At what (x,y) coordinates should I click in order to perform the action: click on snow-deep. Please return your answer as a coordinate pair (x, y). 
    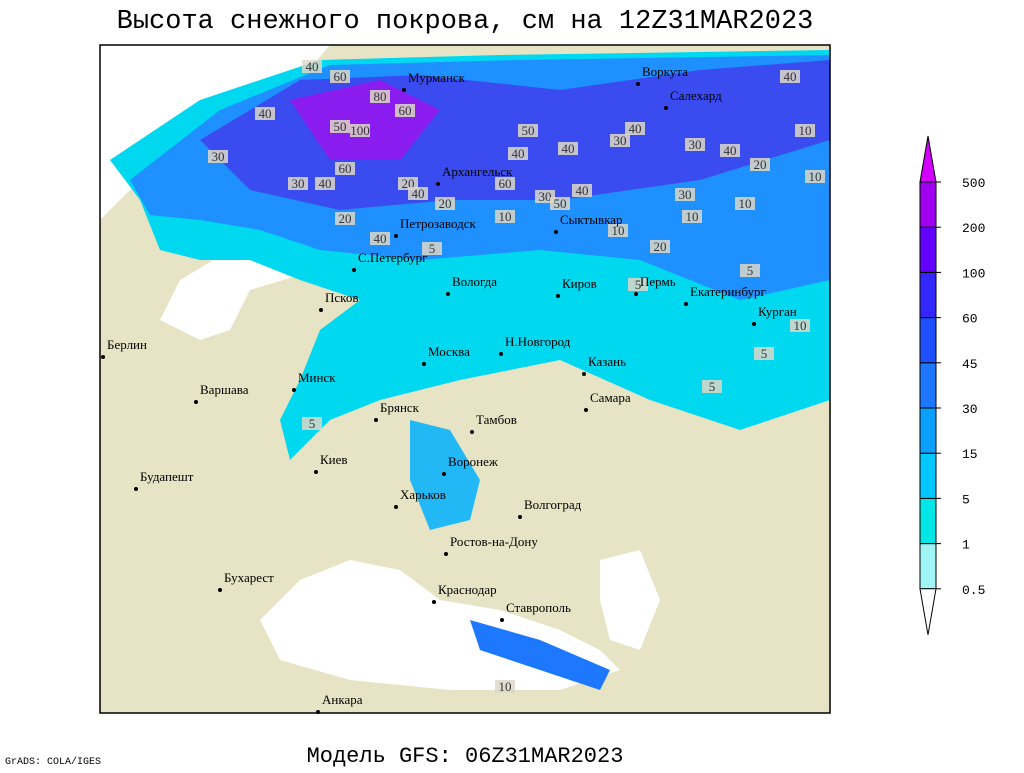
    Looking at the image, I should click on (365, 120).